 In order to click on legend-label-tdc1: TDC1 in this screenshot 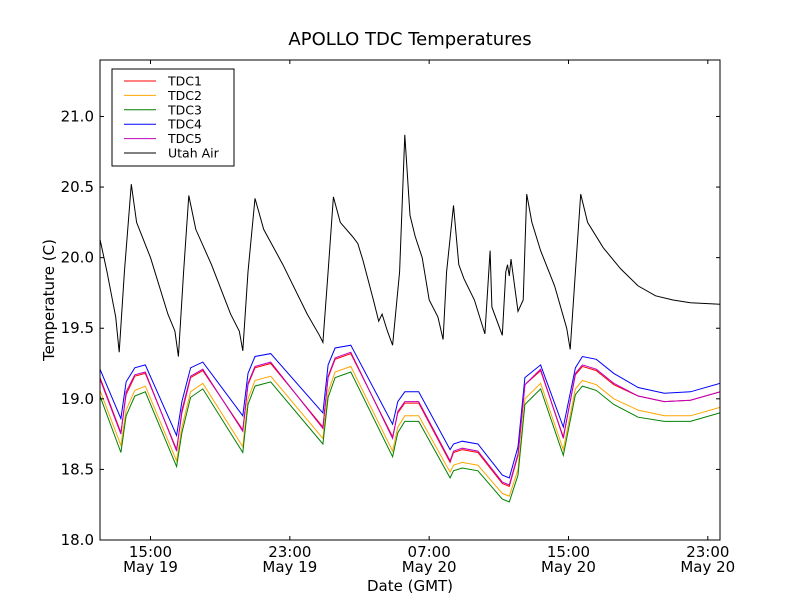, I will do `click(184, 81)`.